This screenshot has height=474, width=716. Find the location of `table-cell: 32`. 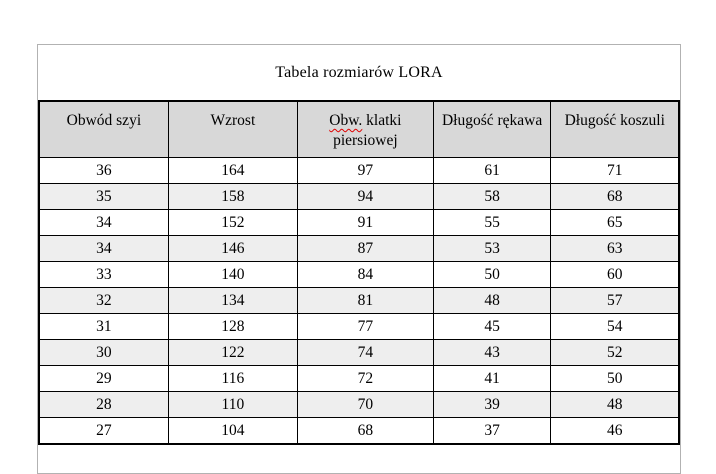

table-cell: 32 is located at coordinates (103, 301).